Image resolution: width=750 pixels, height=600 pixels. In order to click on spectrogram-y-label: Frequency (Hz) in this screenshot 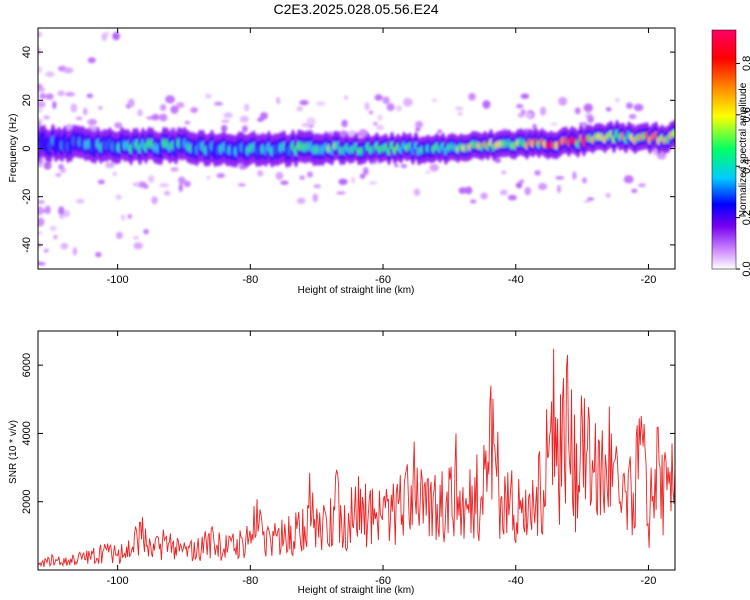, I will do `click(13, 148)`.